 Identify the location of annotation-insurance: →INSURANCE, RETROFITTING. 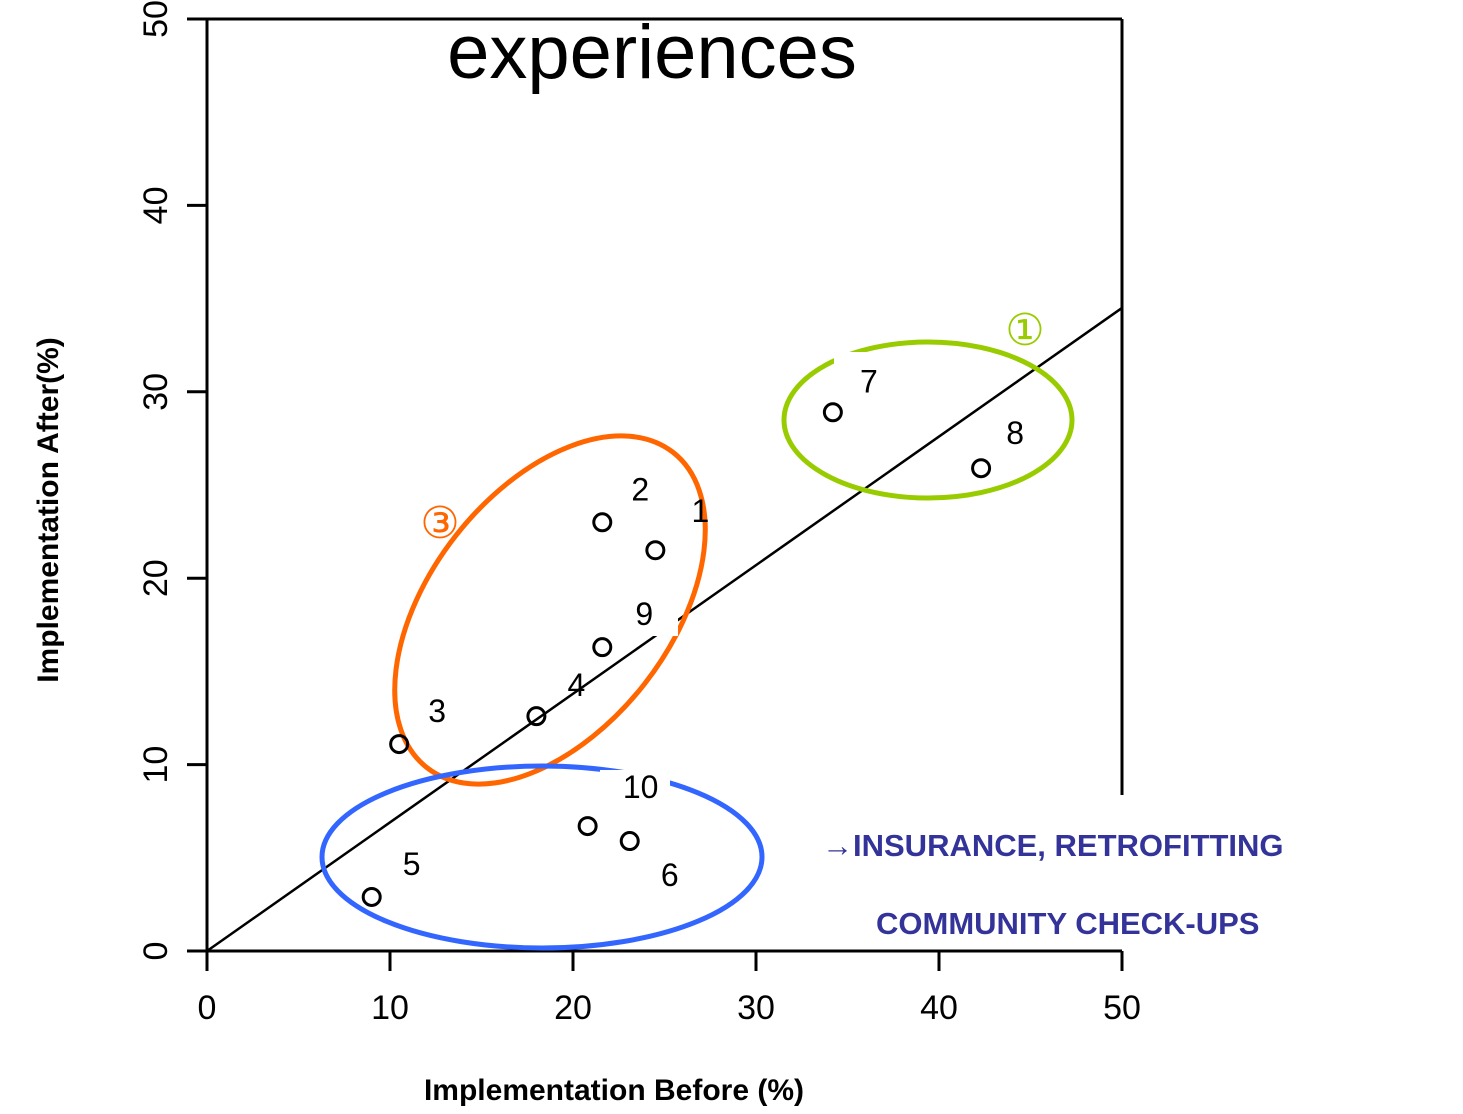
(1053, 845).